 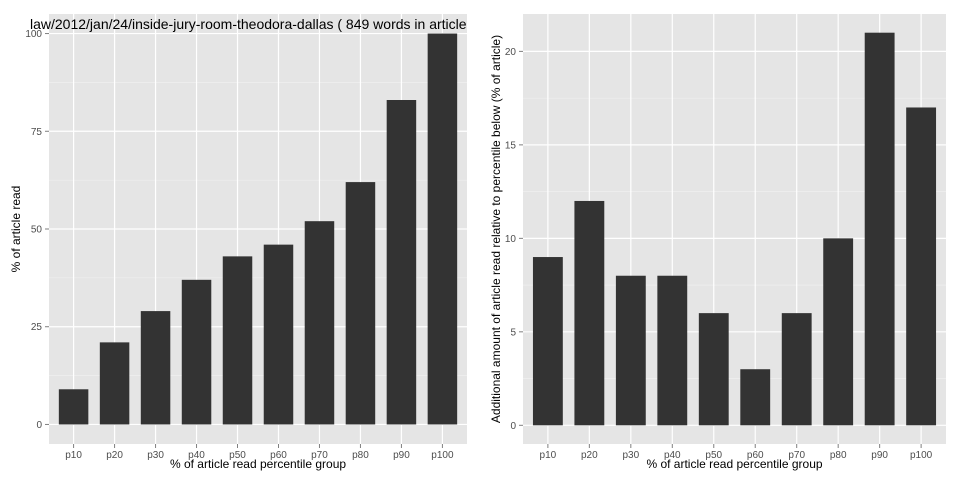 I want to click on y-axis-label: % of article read, so click(x=16, y=229).